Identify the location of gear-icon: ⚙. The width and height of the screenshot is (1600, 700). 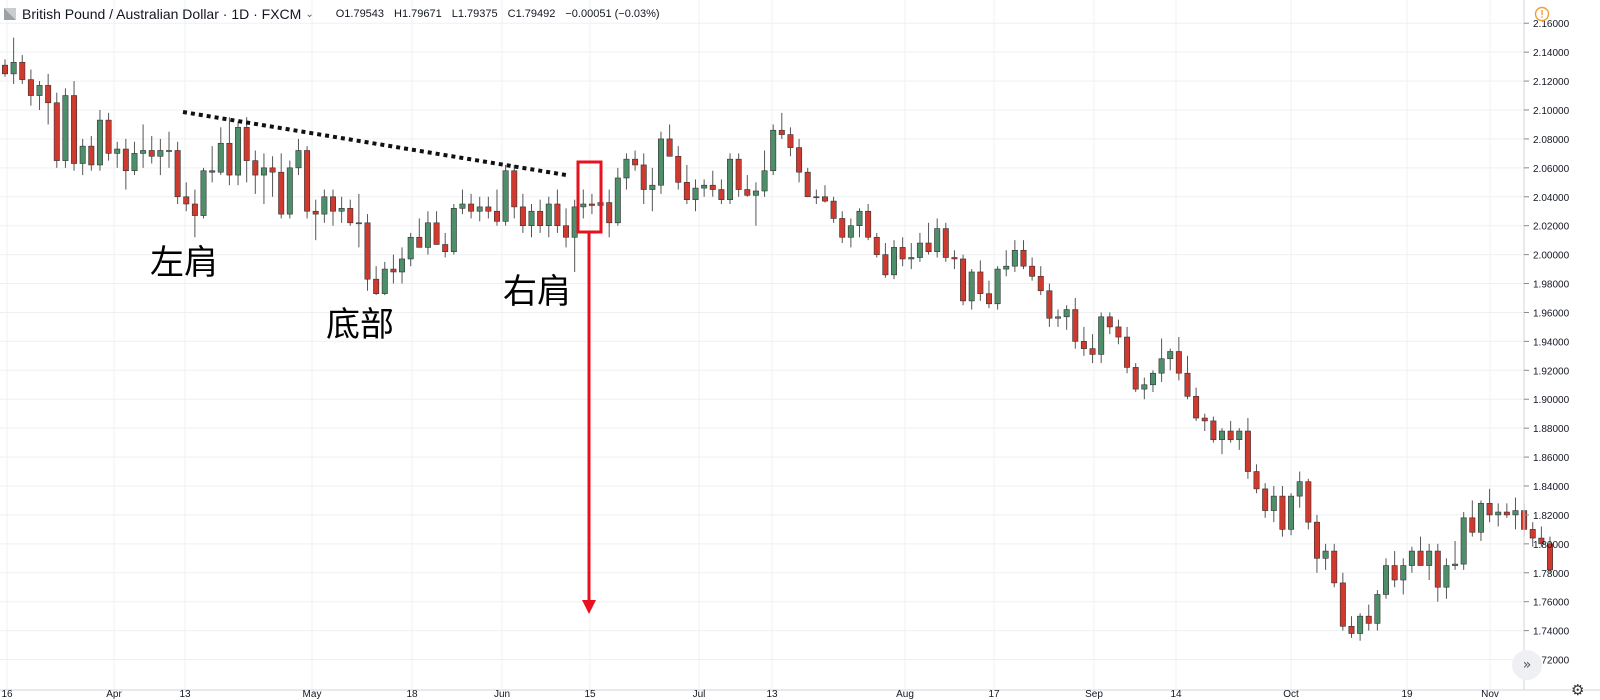
(1578, 690).